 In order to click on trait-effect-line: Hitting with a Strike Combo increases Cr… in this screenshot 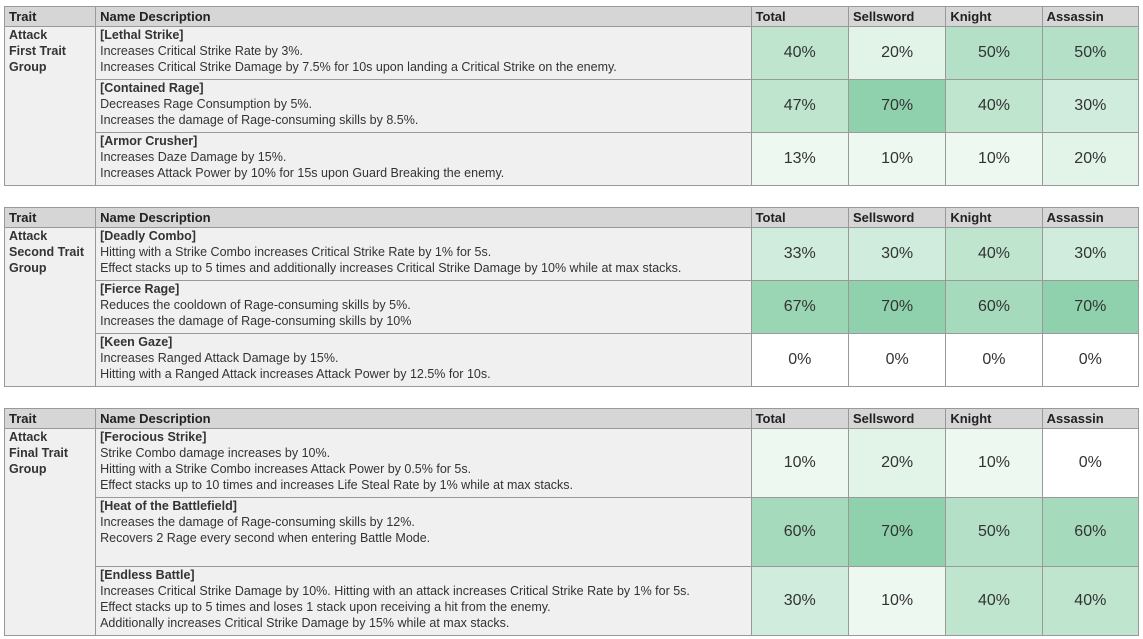, I will do `click(296, 252)`.